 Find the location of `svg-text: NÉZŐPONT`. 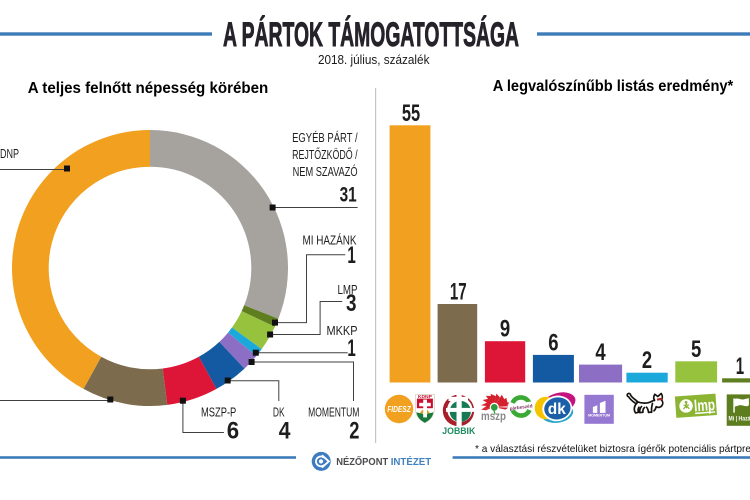

svg-text: NÉZŐPONT is located at coordinates (362, 461).